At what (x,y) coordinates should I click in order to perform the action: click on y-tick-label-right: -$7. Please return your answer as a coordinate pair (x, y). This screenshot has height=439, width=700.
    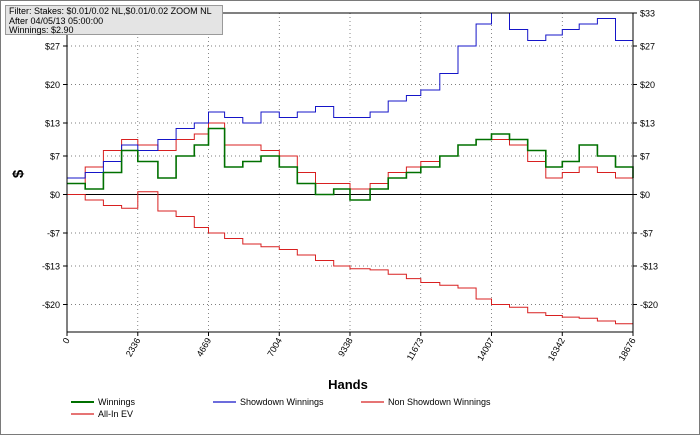
    Looking at the image, I should click on (646, 234).